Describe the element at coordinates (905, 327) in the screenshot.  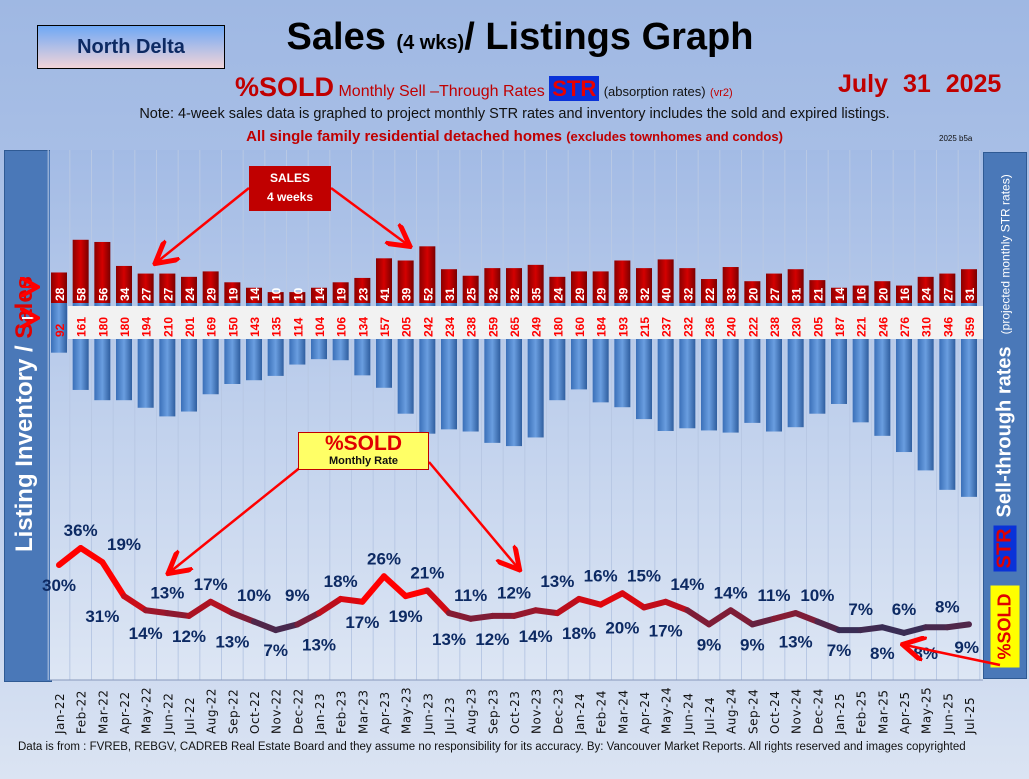
I see `inventory-label: 276` at that location.